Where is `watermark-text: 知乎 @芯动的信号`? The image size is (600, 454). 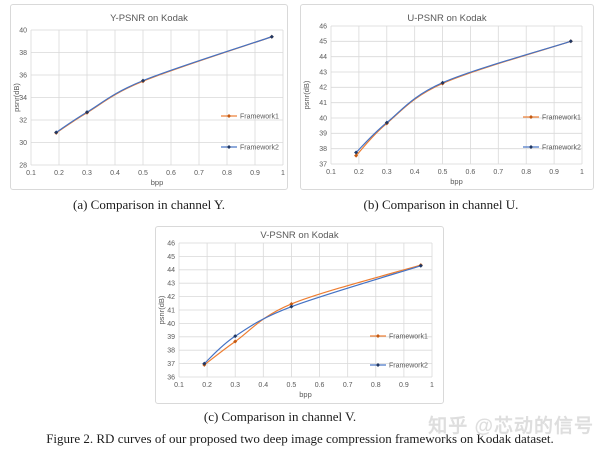 watermark-text: 知乎 @芯动的信号 is located at coordinates (511, 426).